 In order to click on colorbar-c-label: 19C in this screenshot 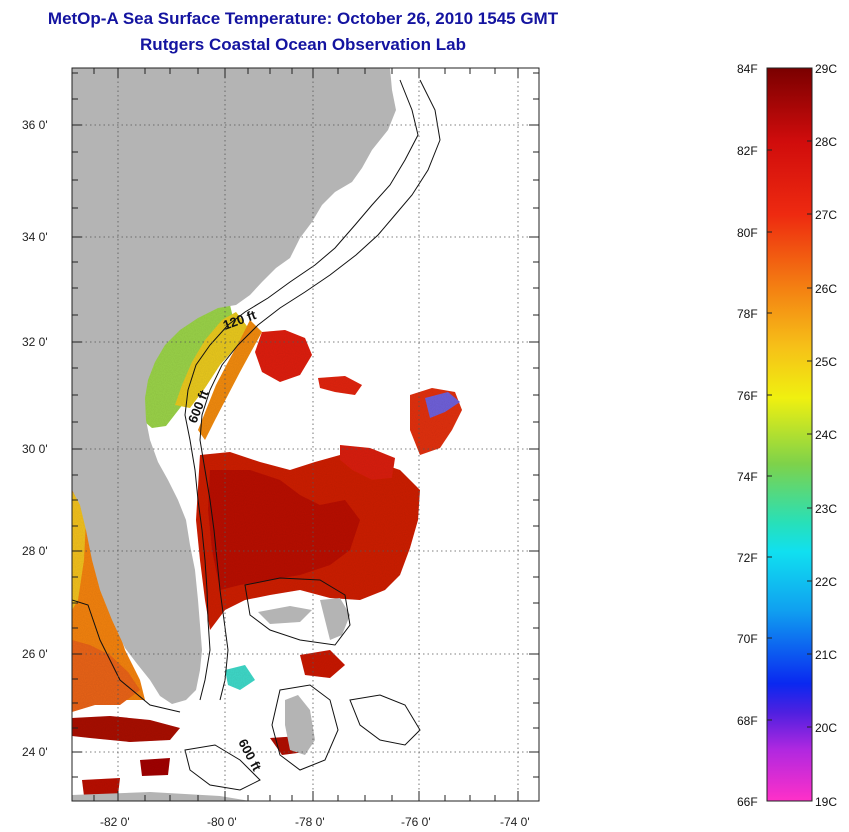, I will do `click(826, 802)`.